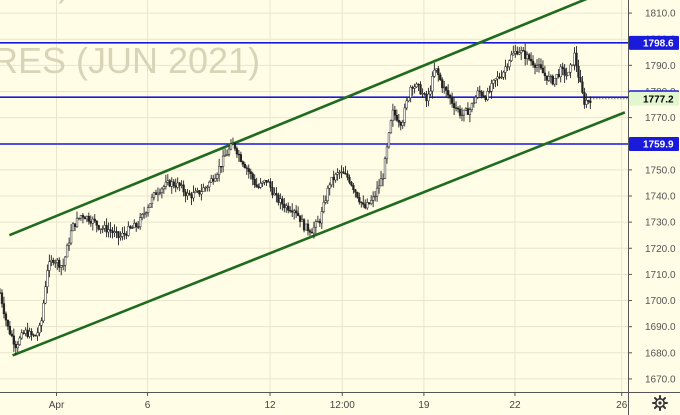 The width and height of the screenshot is (680, 415). What do you see at coordinates (340, 401) in the screenshot?
I see `time-axis: Apr 6 12 12:00 19 22 26` at bounding box center [340, 401].